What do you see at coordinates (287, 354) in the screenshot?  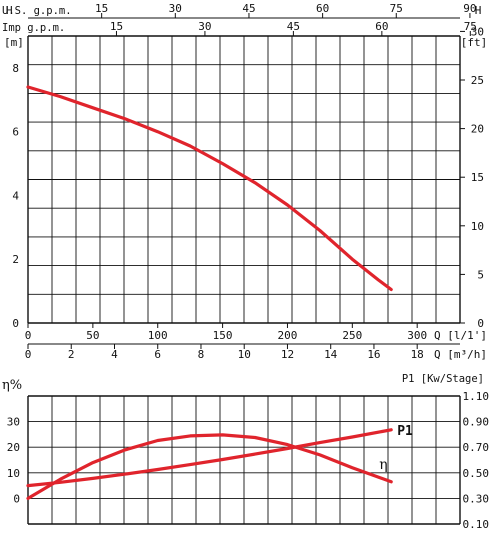 I see `x-tick-label-m3h: 12` at bounding box center [287, 354].